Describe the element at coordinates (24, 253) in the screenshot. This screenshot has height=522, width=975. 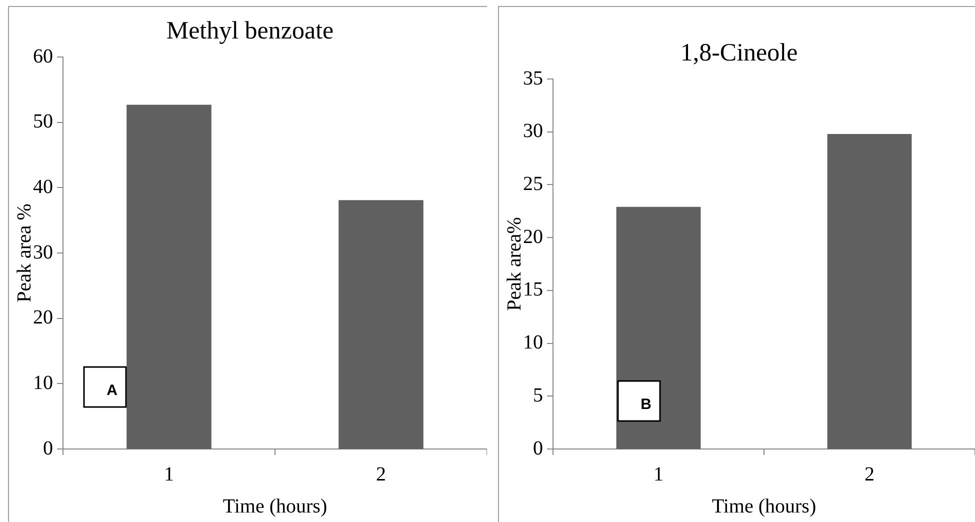
I see `y-axis-title: Peak area %` at that location.